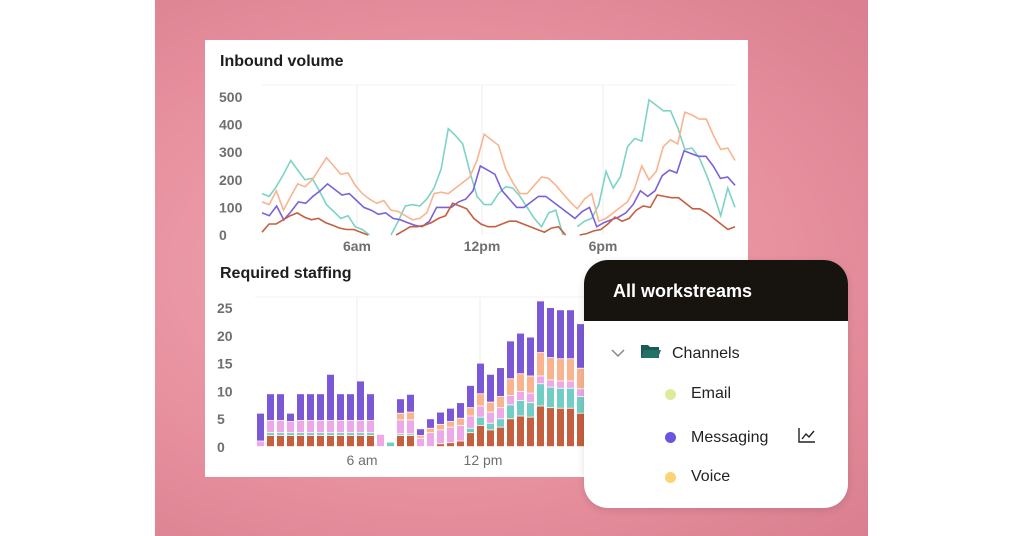 This screenshot has width=1024, height=536. Describe the element at coordinates (698, 394) in the screenshot. I see `workstream-email: Email` at that location.